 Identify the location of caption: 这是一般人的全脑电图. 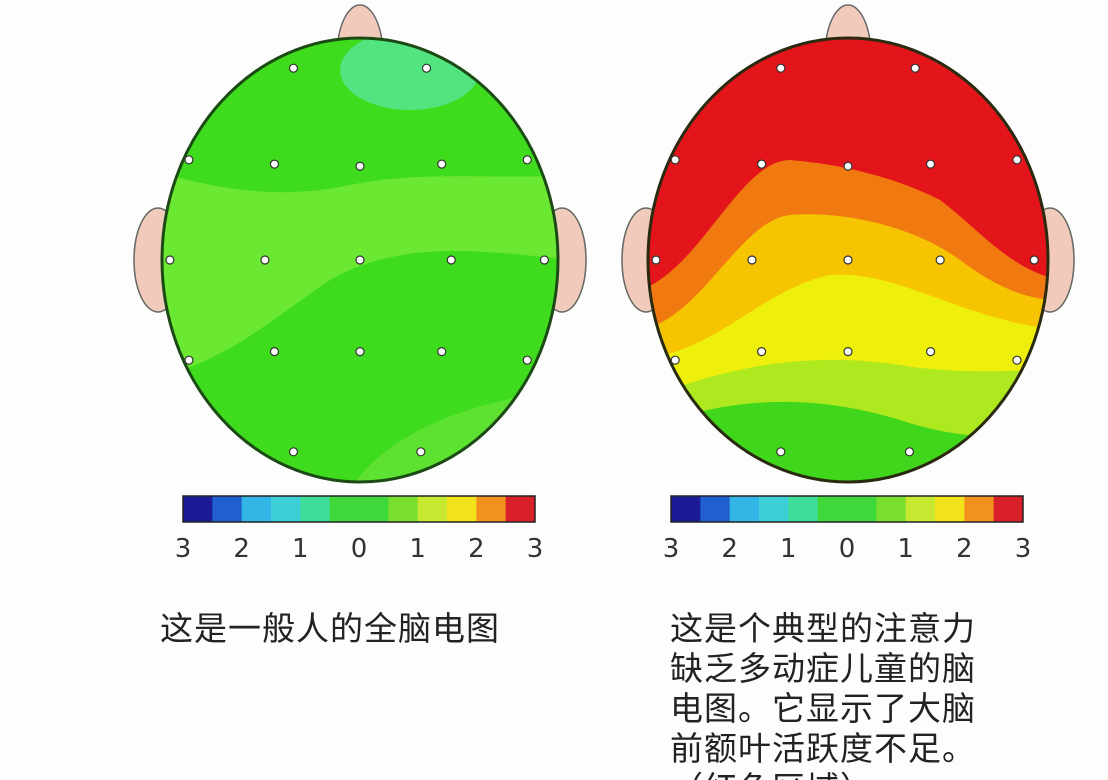
(330, 628).